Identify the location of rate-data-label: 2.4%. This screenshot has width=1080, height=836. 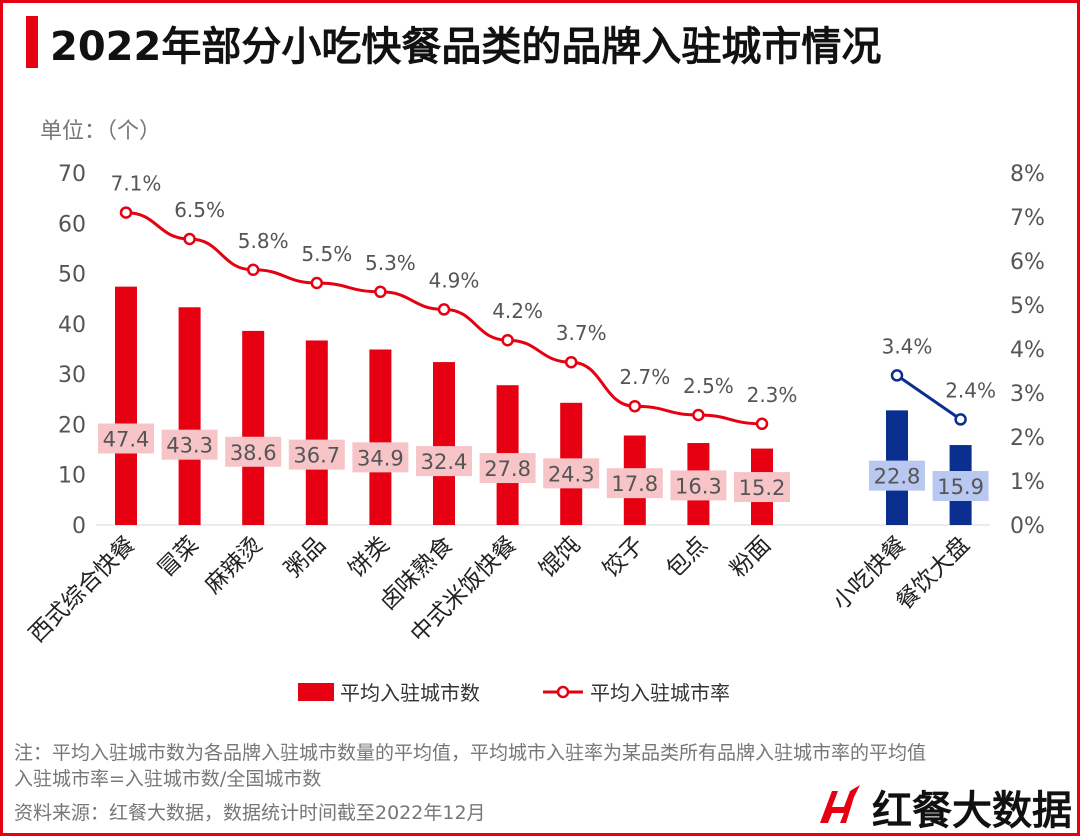
(970, 390).